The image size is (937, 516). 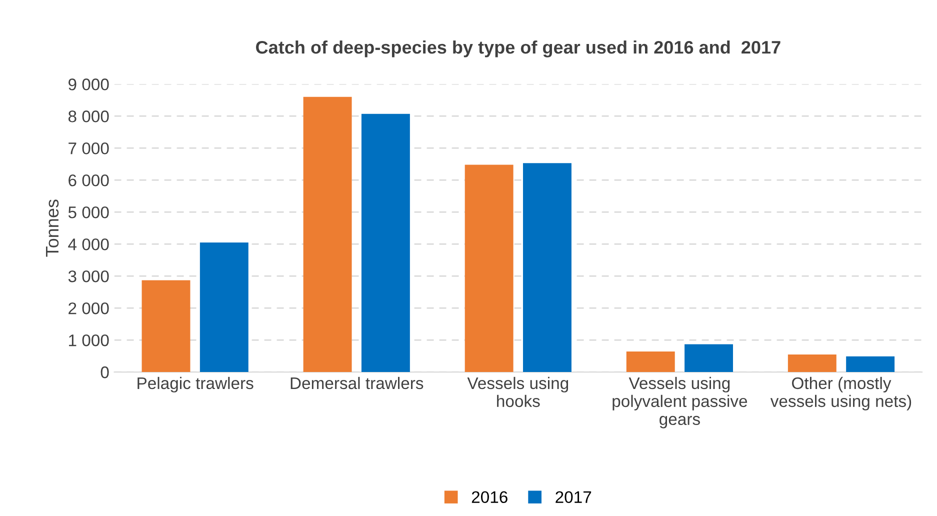 I want to click on legend-label: 2016, so click(x=490, y=497).